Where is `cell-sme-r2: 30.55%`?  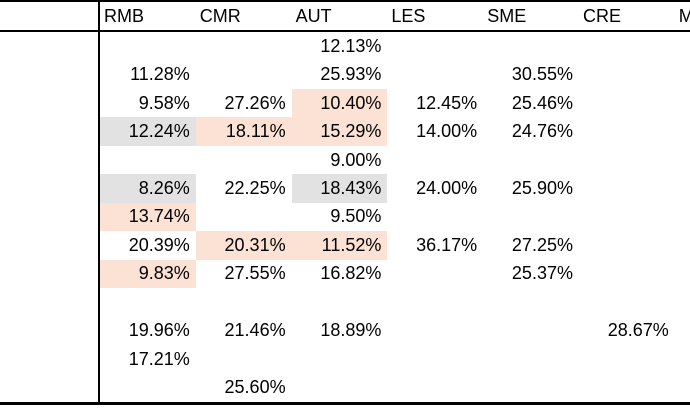
cell-sme-r2: 30.55% is located at coordinates (542, 74).